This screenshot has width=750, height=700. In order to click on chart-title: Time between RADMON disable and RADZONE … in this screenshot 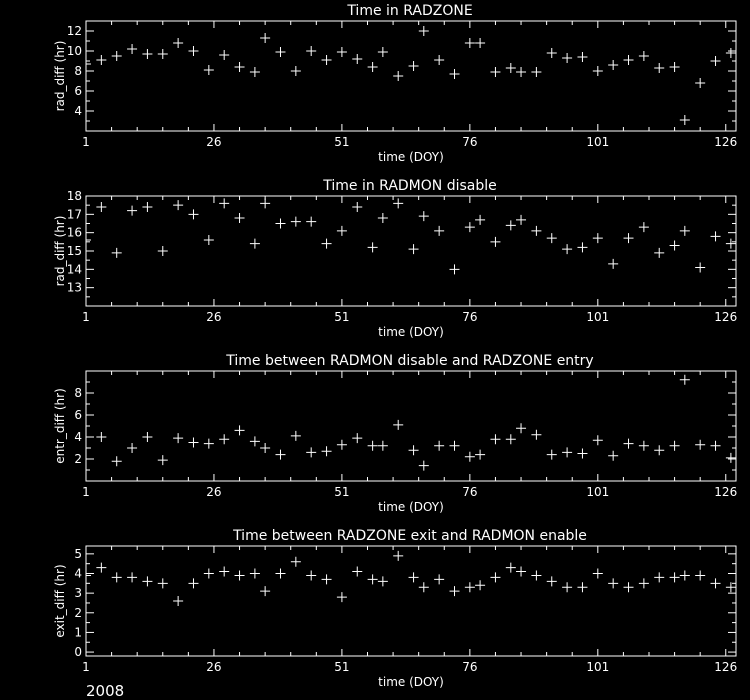, I will do `click(409, 361)`.